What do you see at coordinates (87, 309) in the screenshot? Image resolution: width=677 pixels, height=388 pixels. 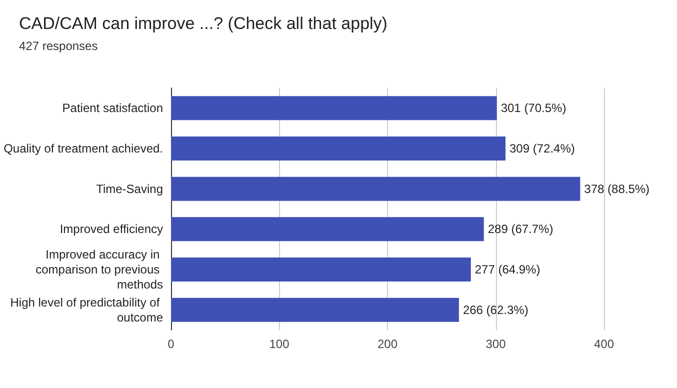 I see `y-tick-label: High level of predictability of outcome` at bounding box center [87, 309].